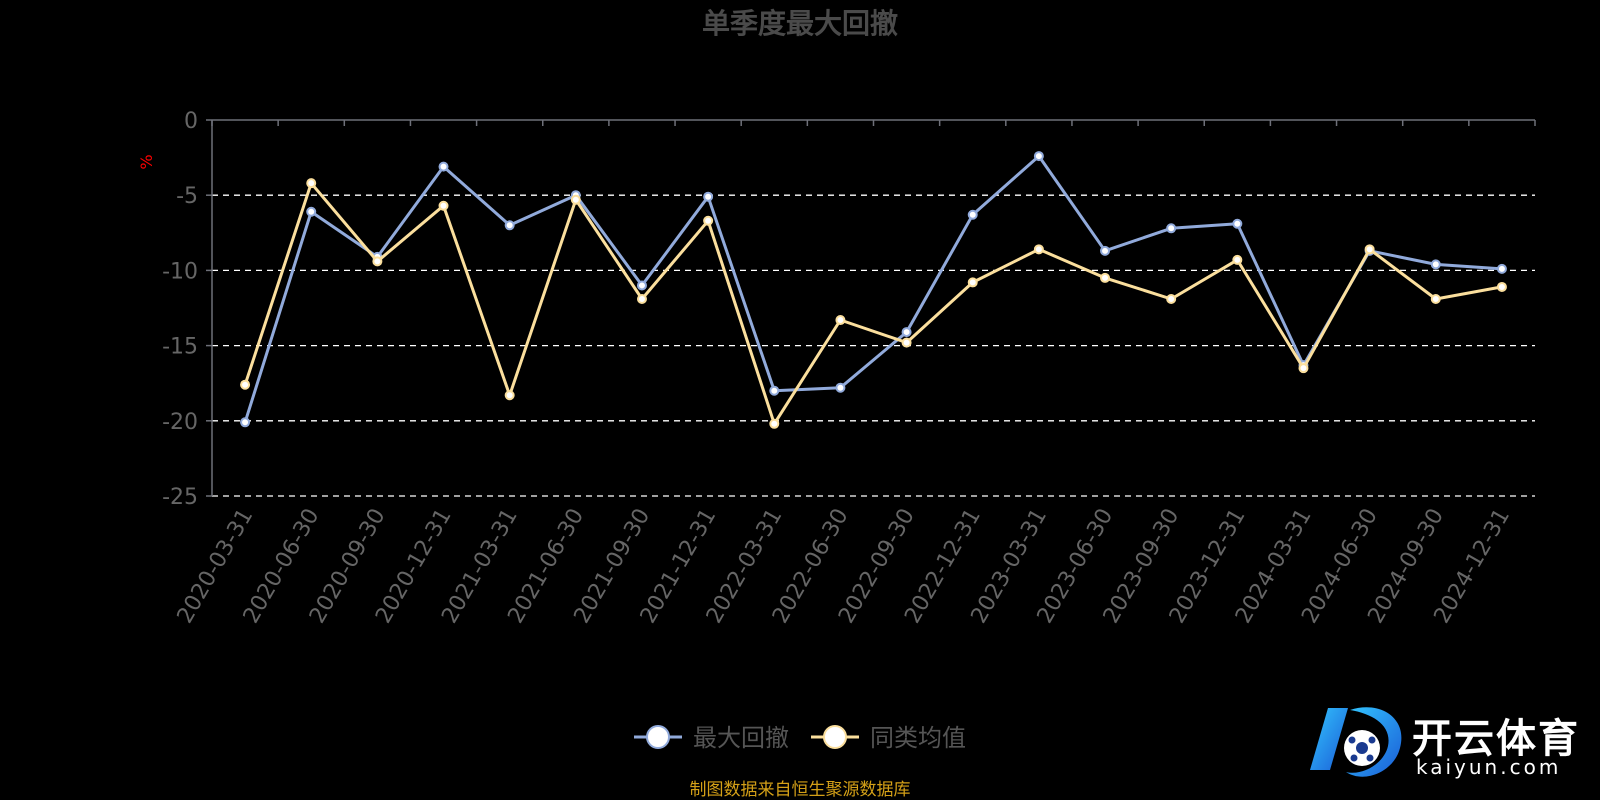  Describe the element at coordinates (180, 271) in the screenshot. I see `y-tick-label: -10` at that location.